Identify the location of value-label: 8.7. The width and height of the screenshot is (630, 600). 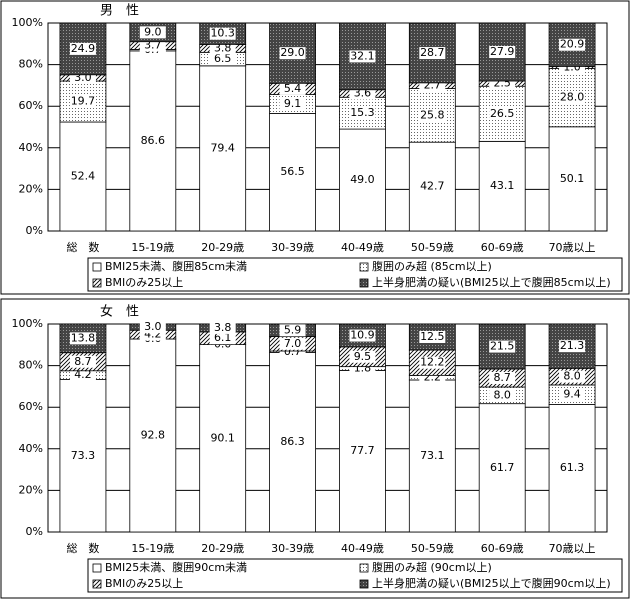
(83, 361).